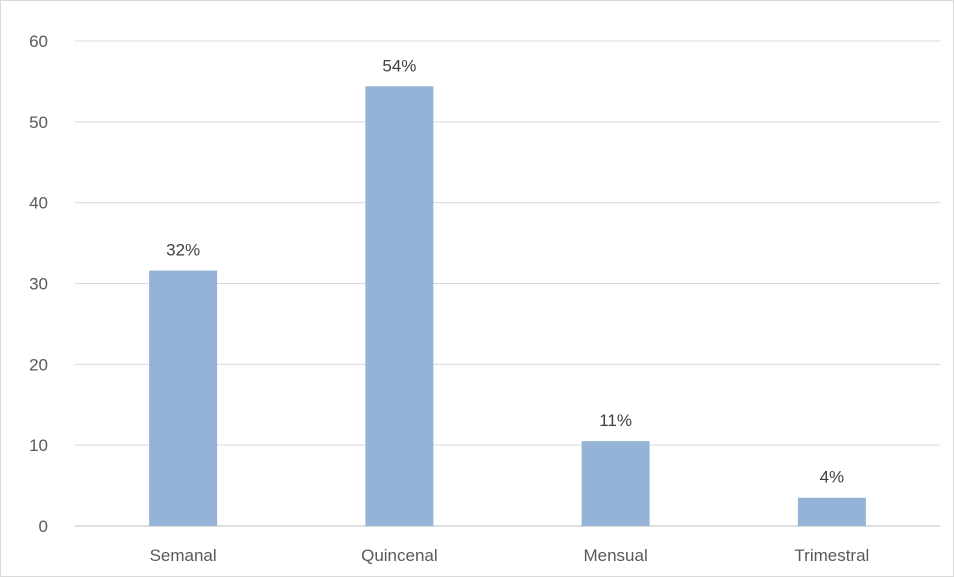 The width and height of the screenshot is (954, 577). What do you see at coordinates (183, 398) in the screenshot?
I see `bar-semanal` at bounding box center [183, 398].